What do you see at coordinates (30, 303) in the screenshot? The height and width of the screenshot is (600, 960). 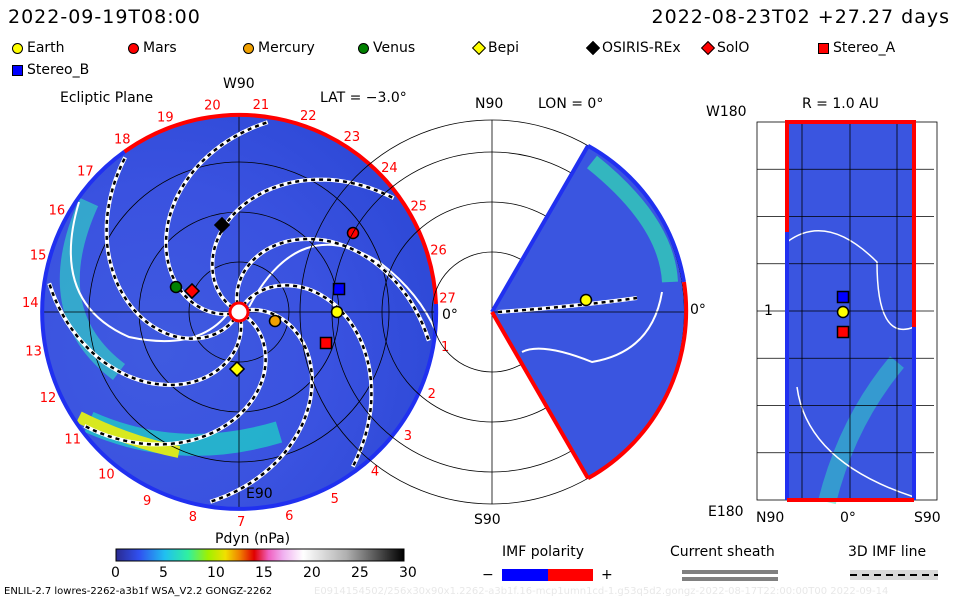 I see `sector-number: 14` at bounding box center [30, 303].